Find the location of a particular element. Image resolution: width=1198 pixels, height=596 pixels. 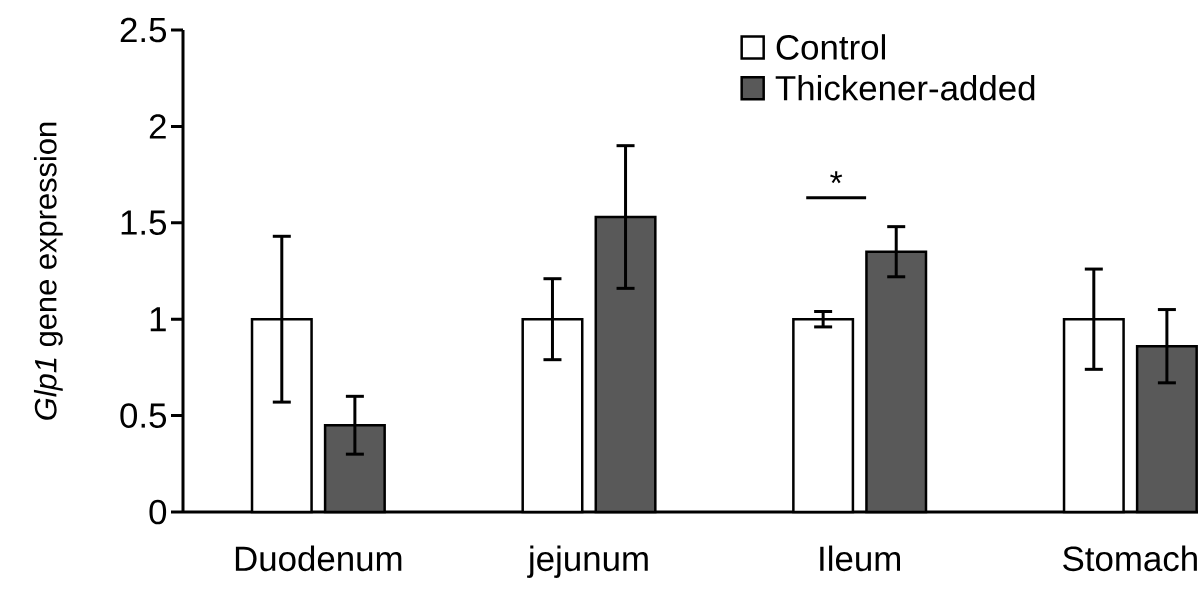

legend-label: Control is located at coordinates (830, 47).